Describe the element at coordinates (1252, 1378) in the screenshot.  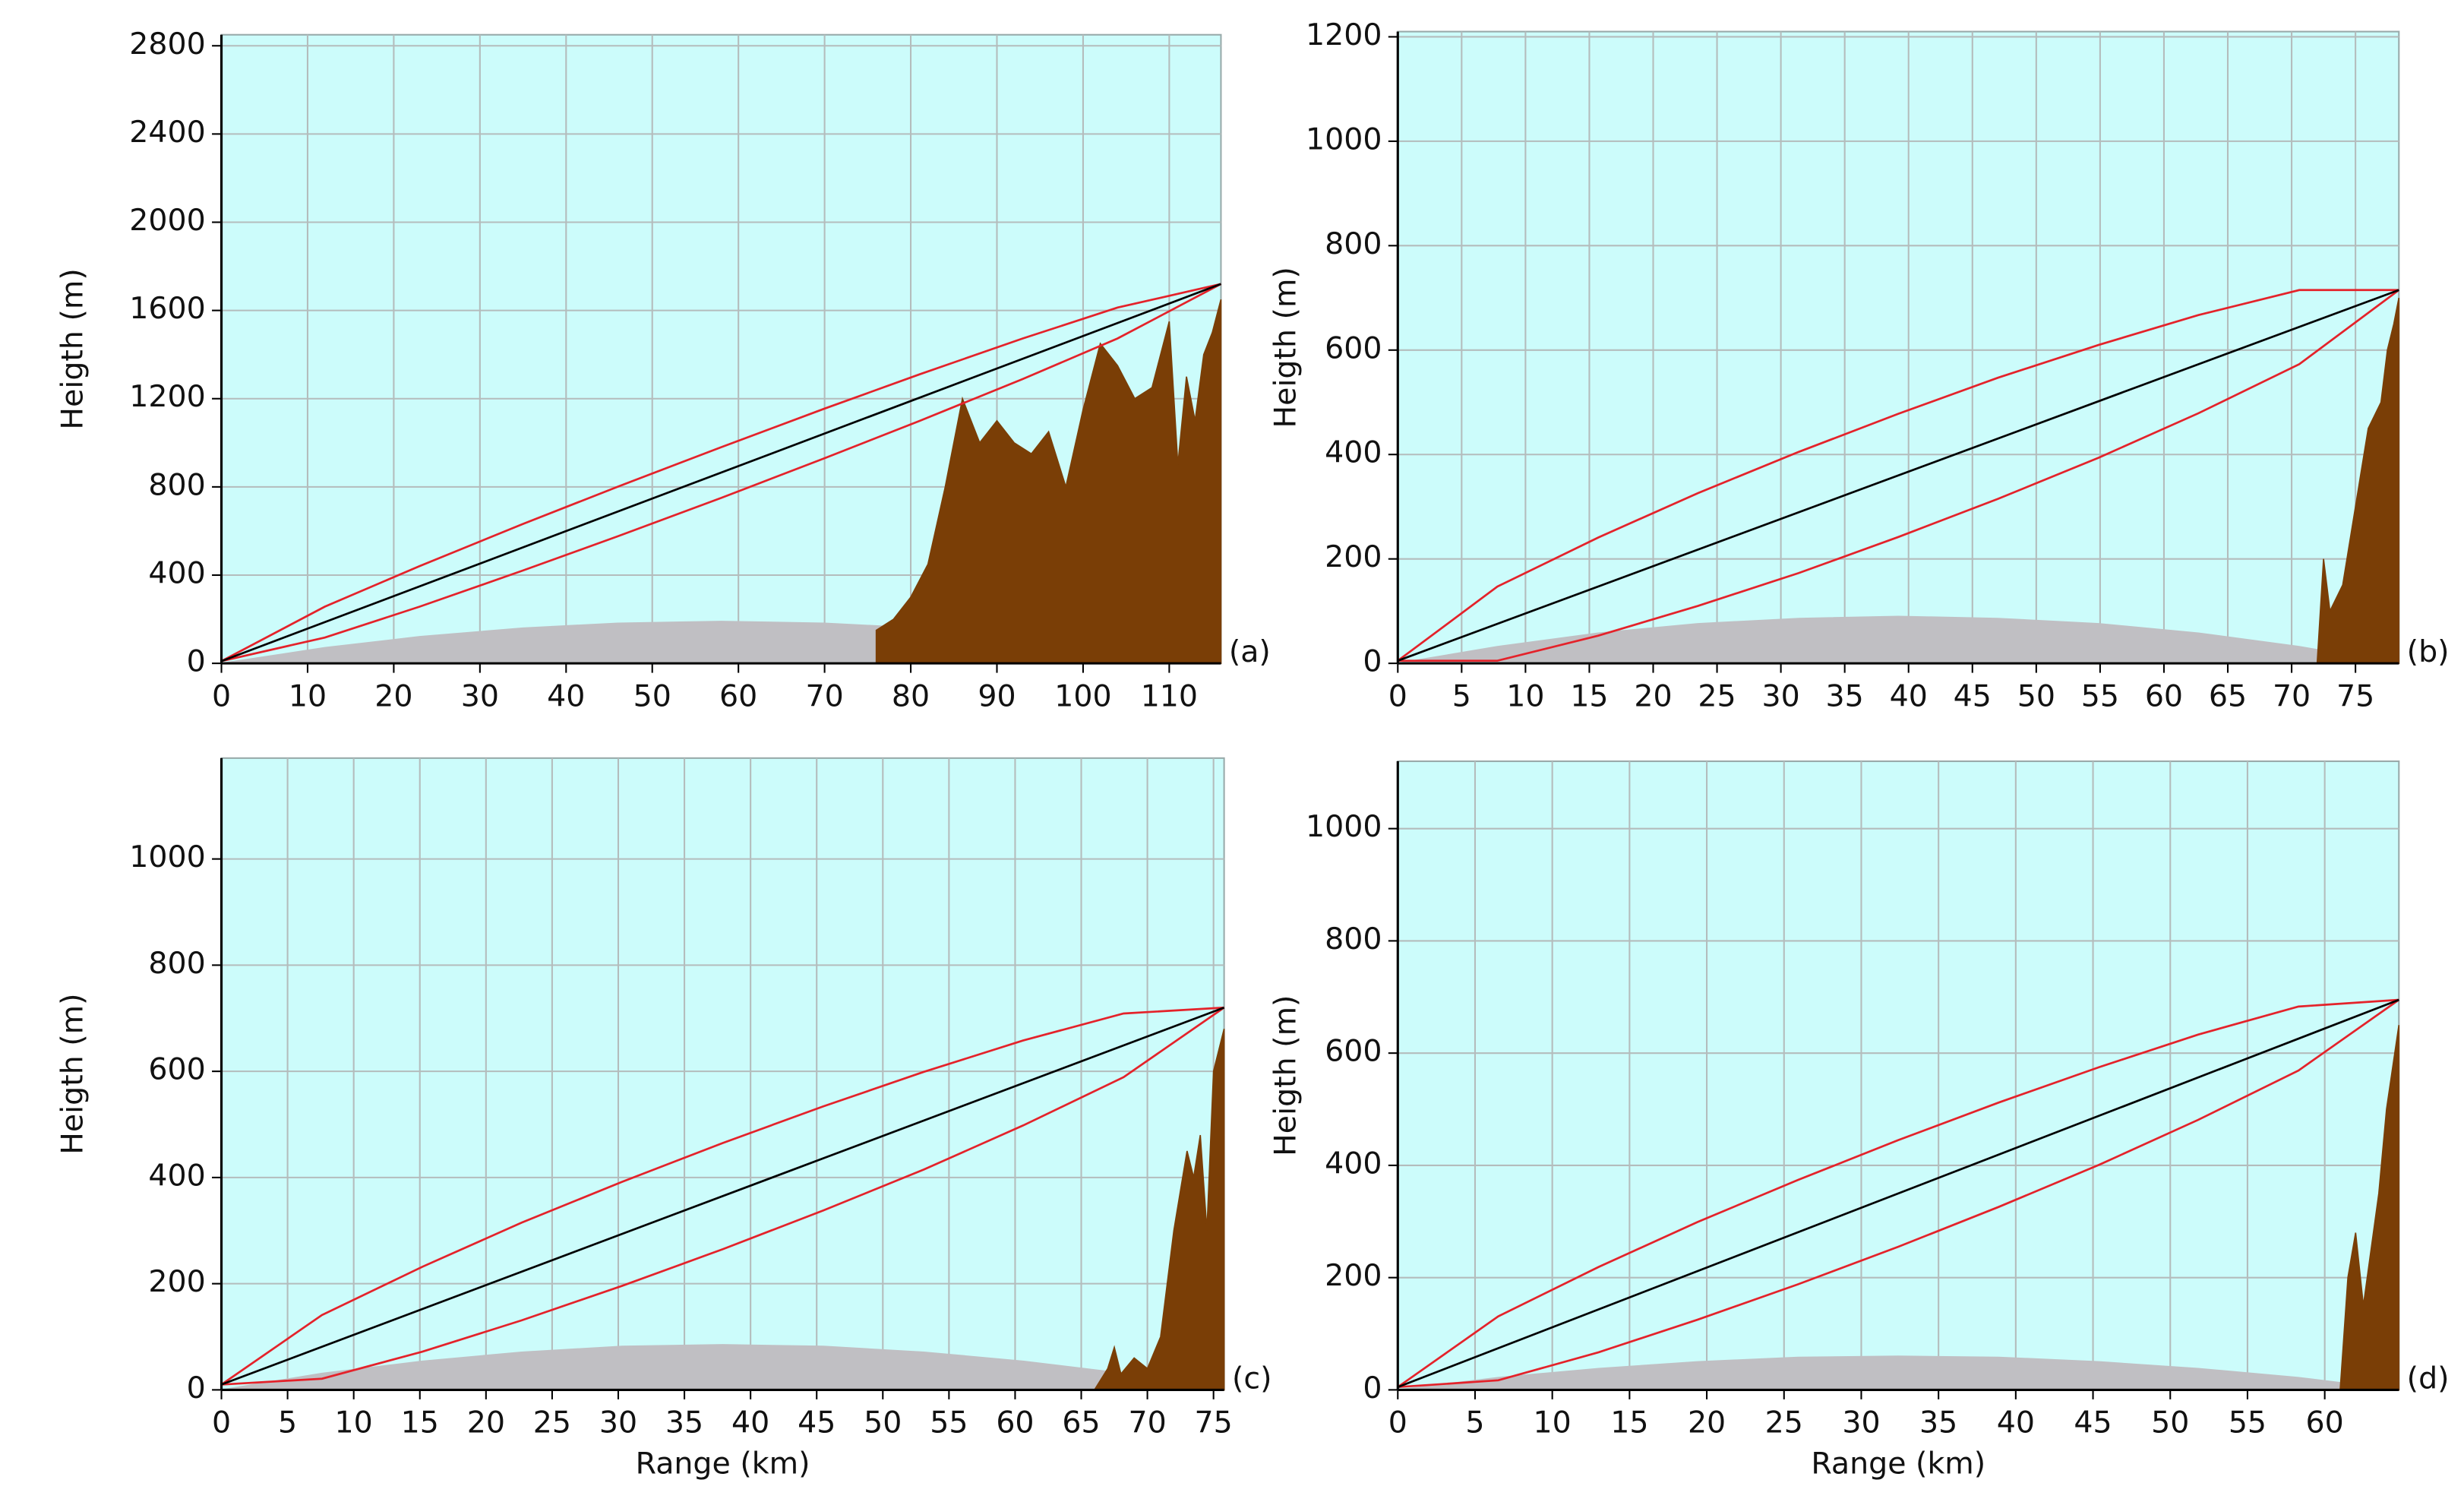
I see `panel-label: (c)` at that location.